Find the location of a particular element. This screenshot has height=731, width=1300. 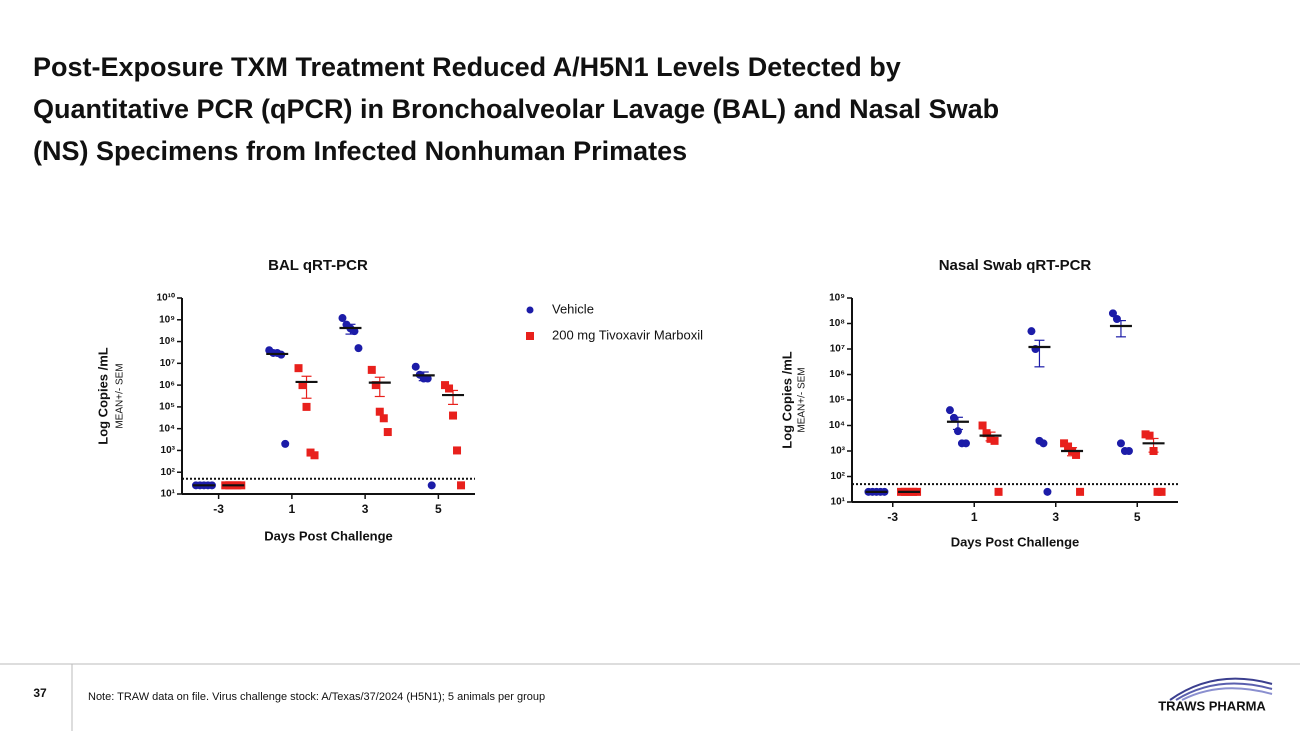

legend-label: Vehicle is located at coordinates (573, 308).